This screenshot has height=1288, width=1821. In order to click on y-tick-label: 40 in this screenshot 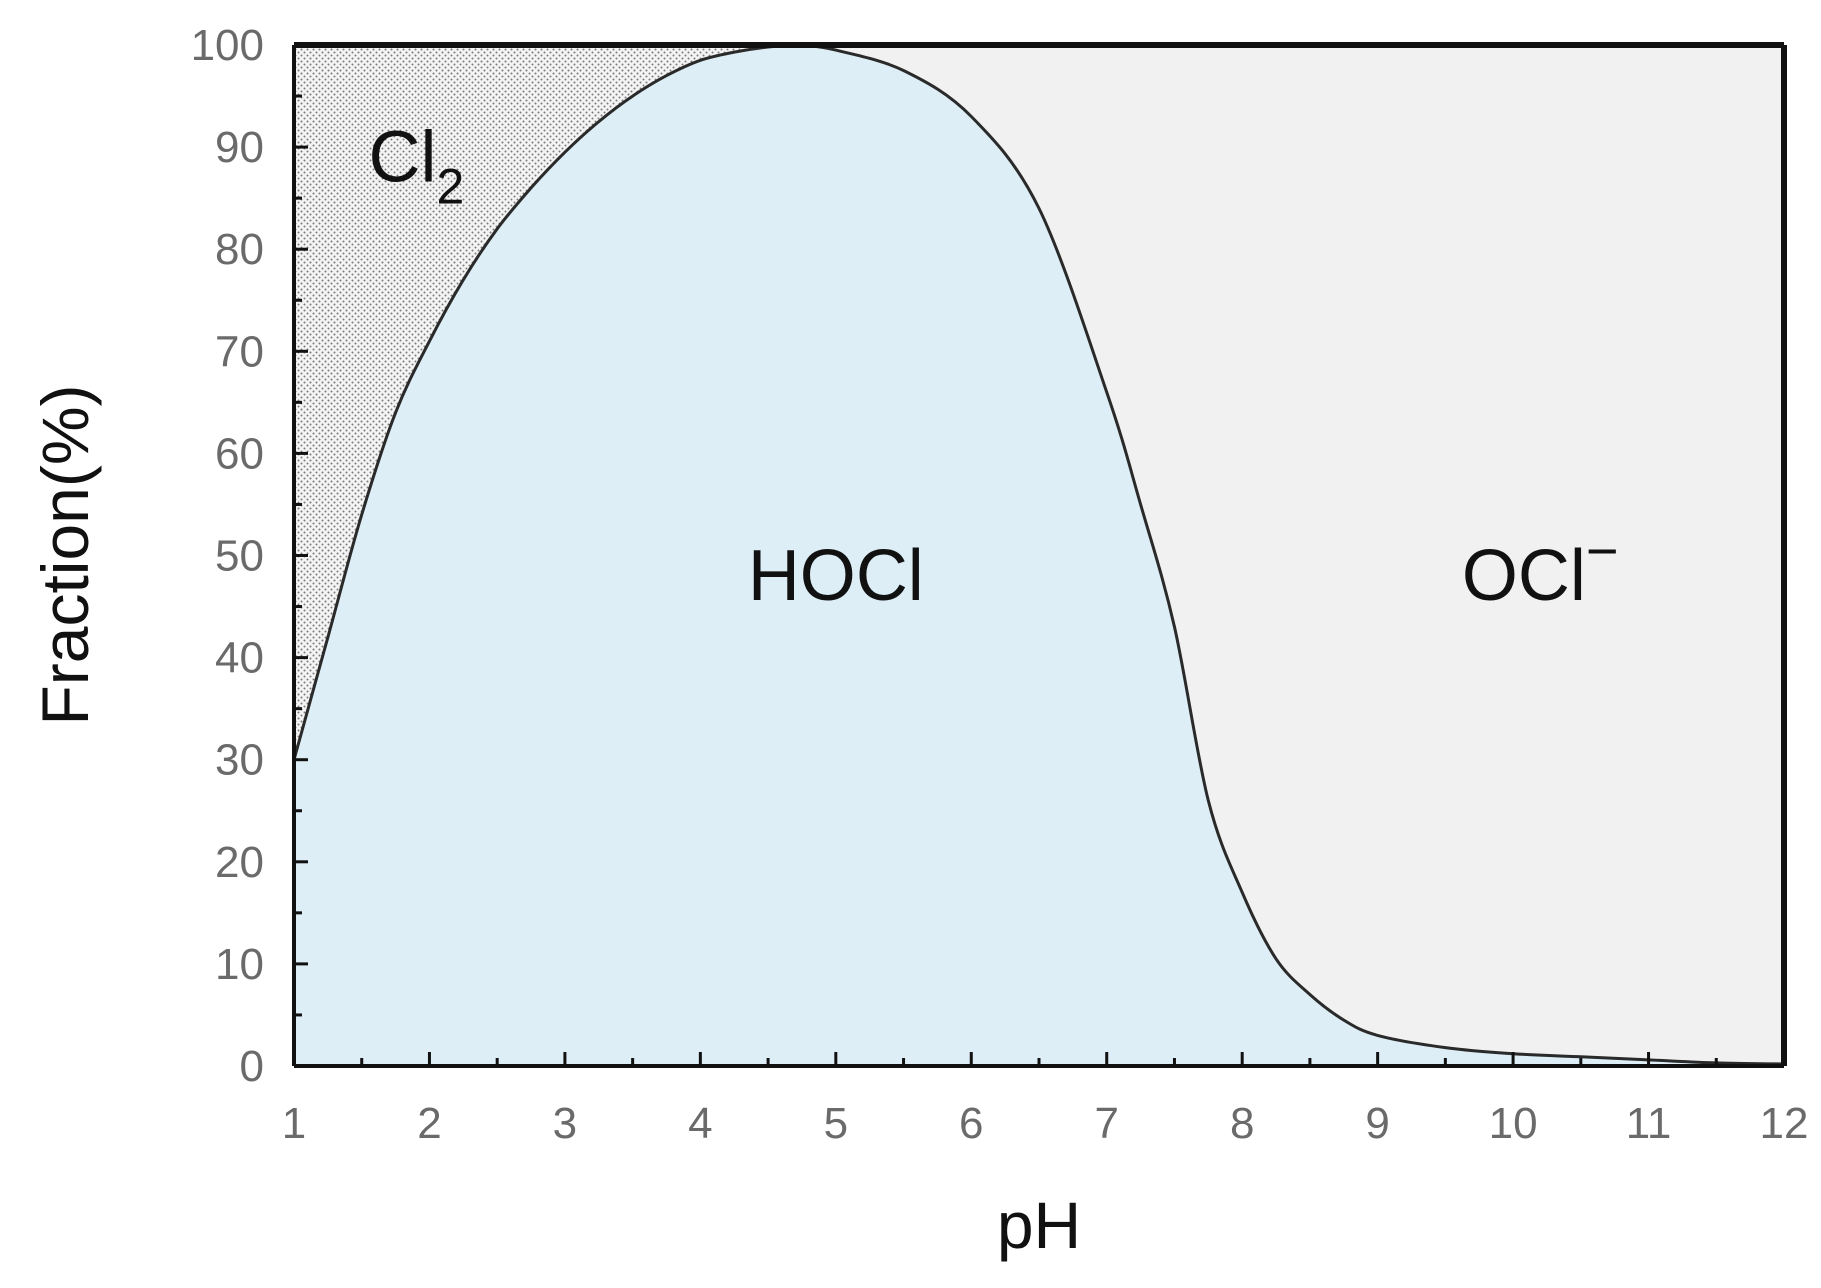, I will do `click(239, 658)`.